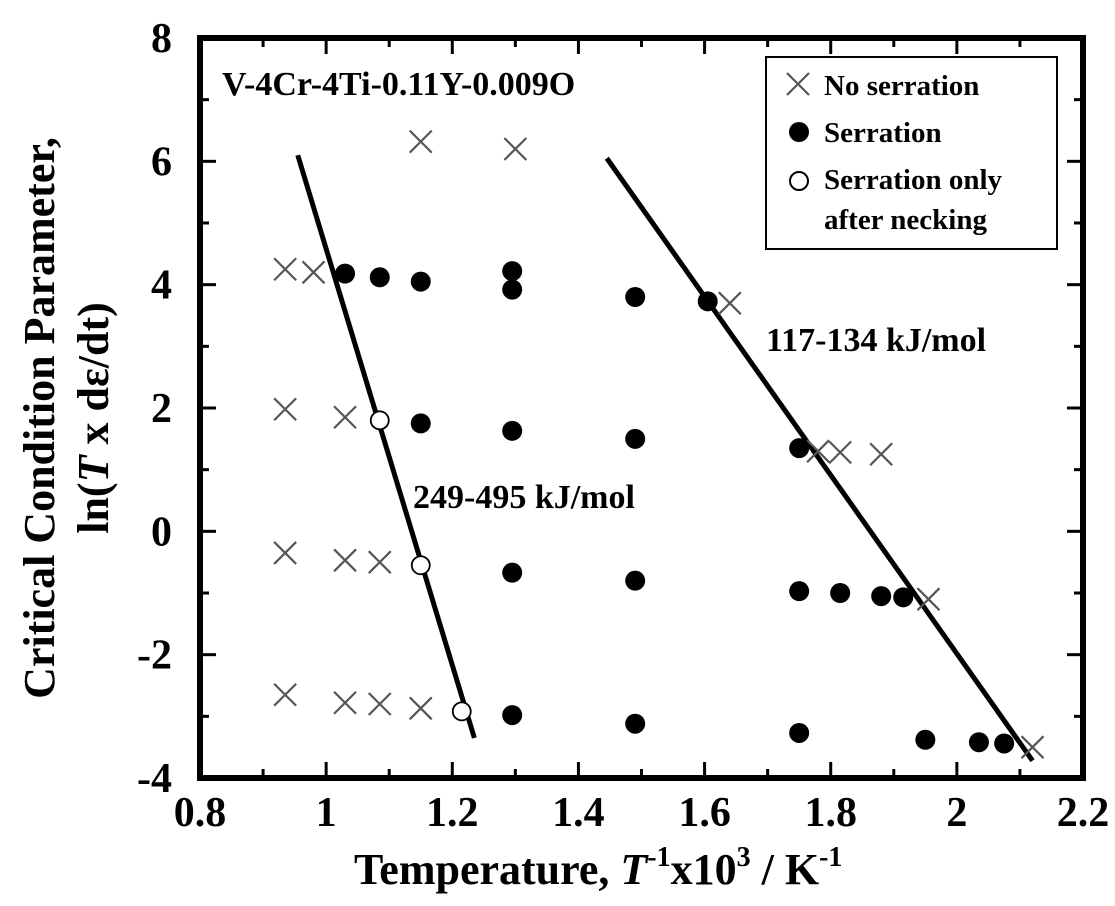 This screenshot has width=1115, height=906. I want to click on x-axis-title-sup1: -1, so click(658, 857).